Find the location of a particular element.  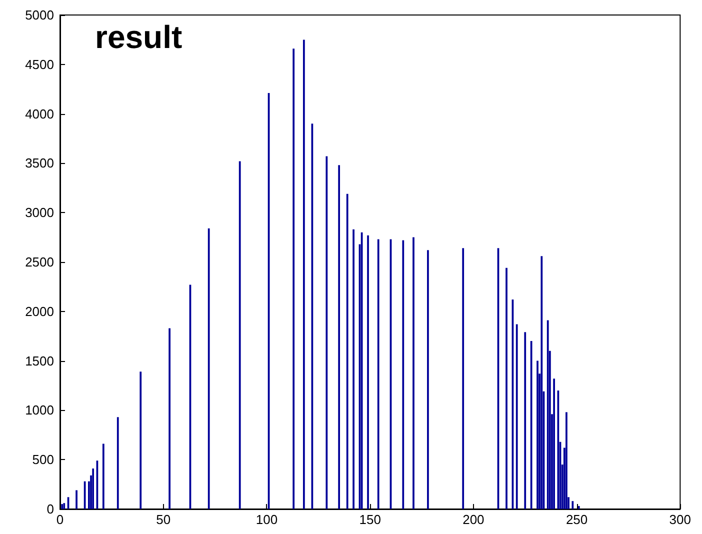

y-tick-label: 3000 is located at coordinates (39, 212).